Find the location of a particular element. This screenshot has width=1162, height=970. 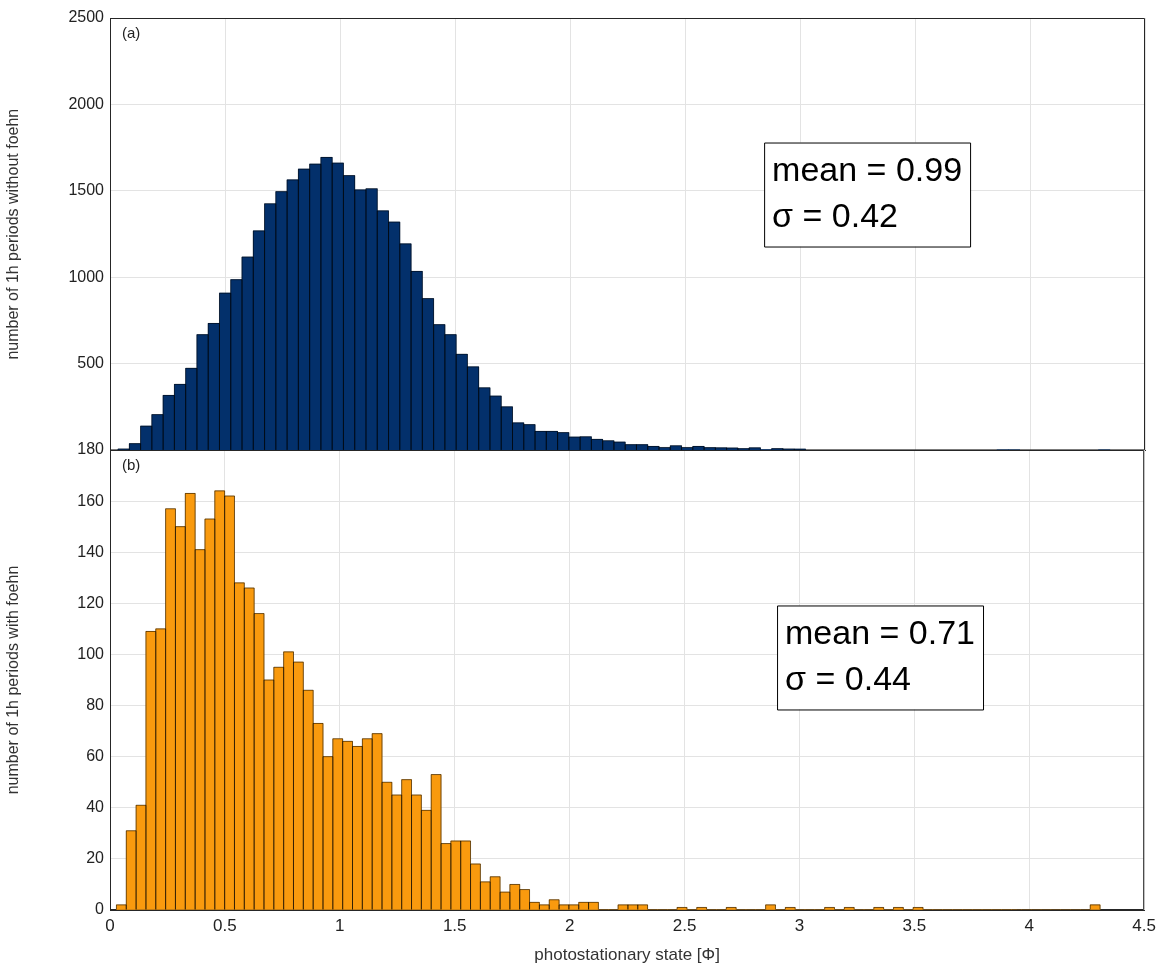

y-axis-title: number of 1h periods without foehn is located at coordinates (13, 234).